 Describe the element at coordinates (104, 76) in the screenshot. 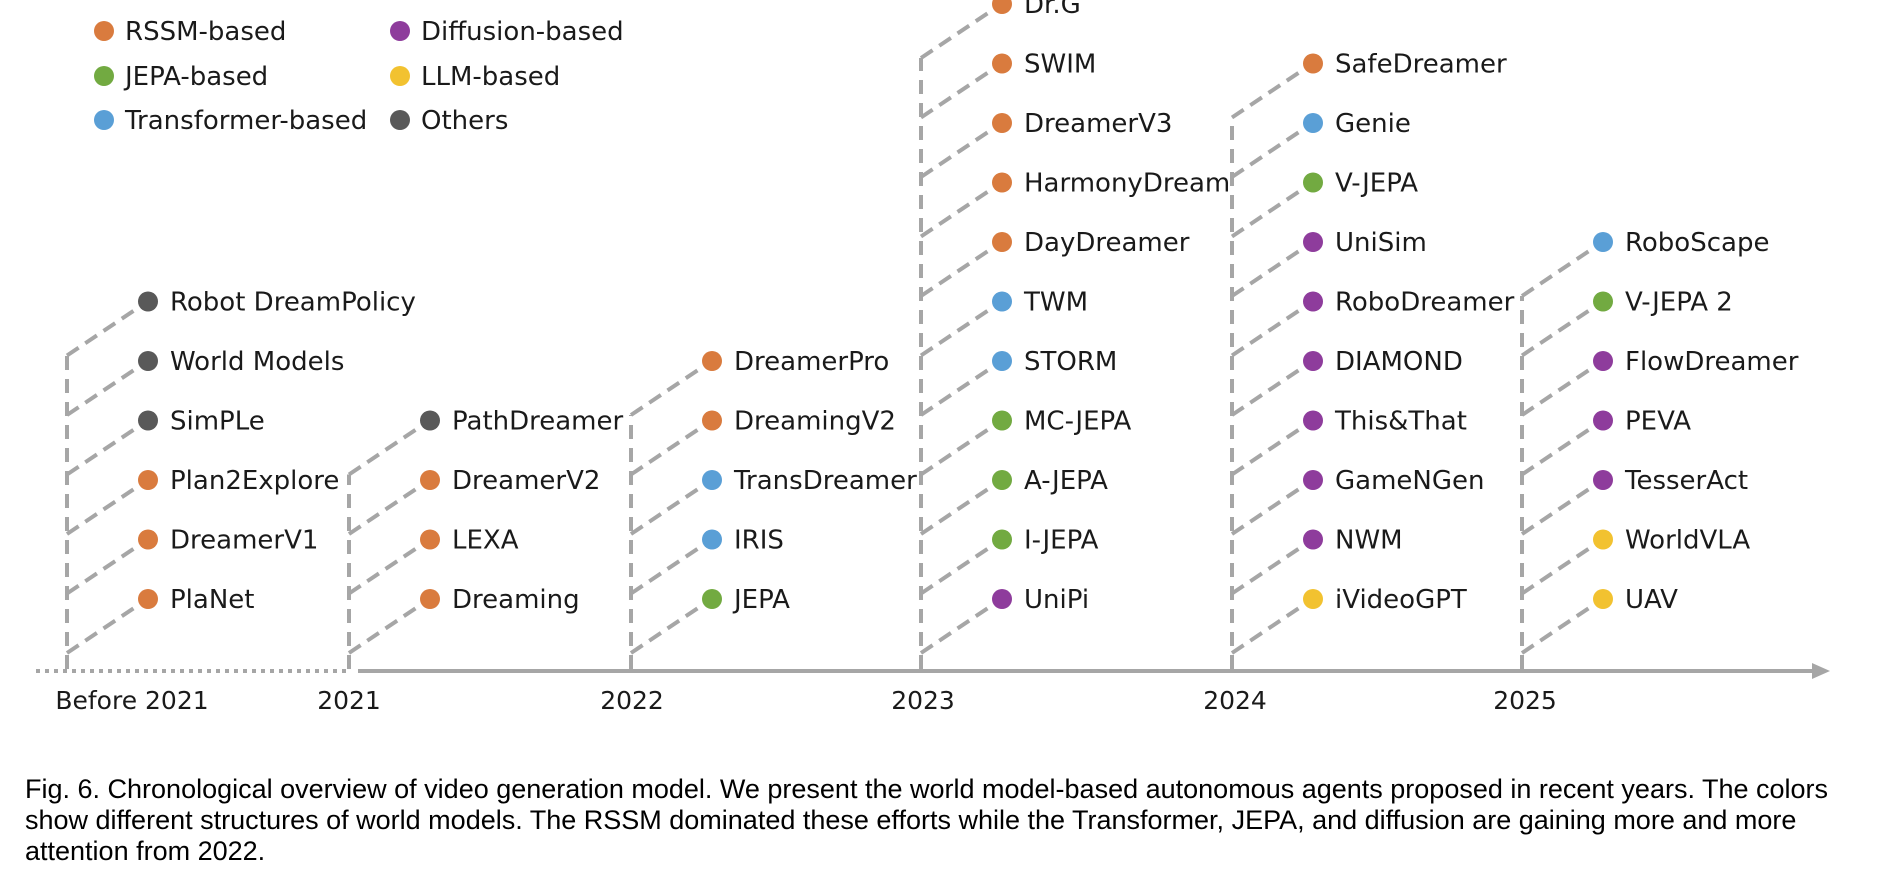

I see `legend-swatch-jepa` at that location.